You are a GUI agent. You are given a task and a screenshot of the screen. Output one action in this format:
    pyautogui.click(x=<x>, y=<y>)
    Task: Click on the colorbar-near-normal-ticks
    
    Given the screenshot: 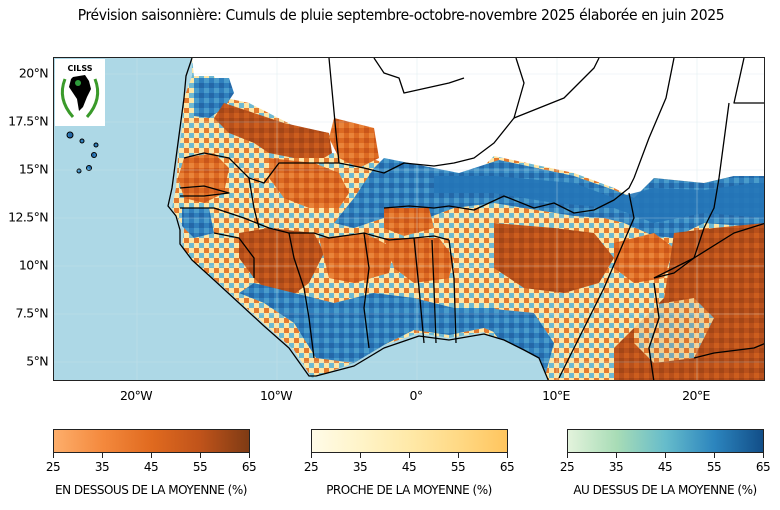 What is the action you would take?
    pyautogui.click(x=410, y=456)
    